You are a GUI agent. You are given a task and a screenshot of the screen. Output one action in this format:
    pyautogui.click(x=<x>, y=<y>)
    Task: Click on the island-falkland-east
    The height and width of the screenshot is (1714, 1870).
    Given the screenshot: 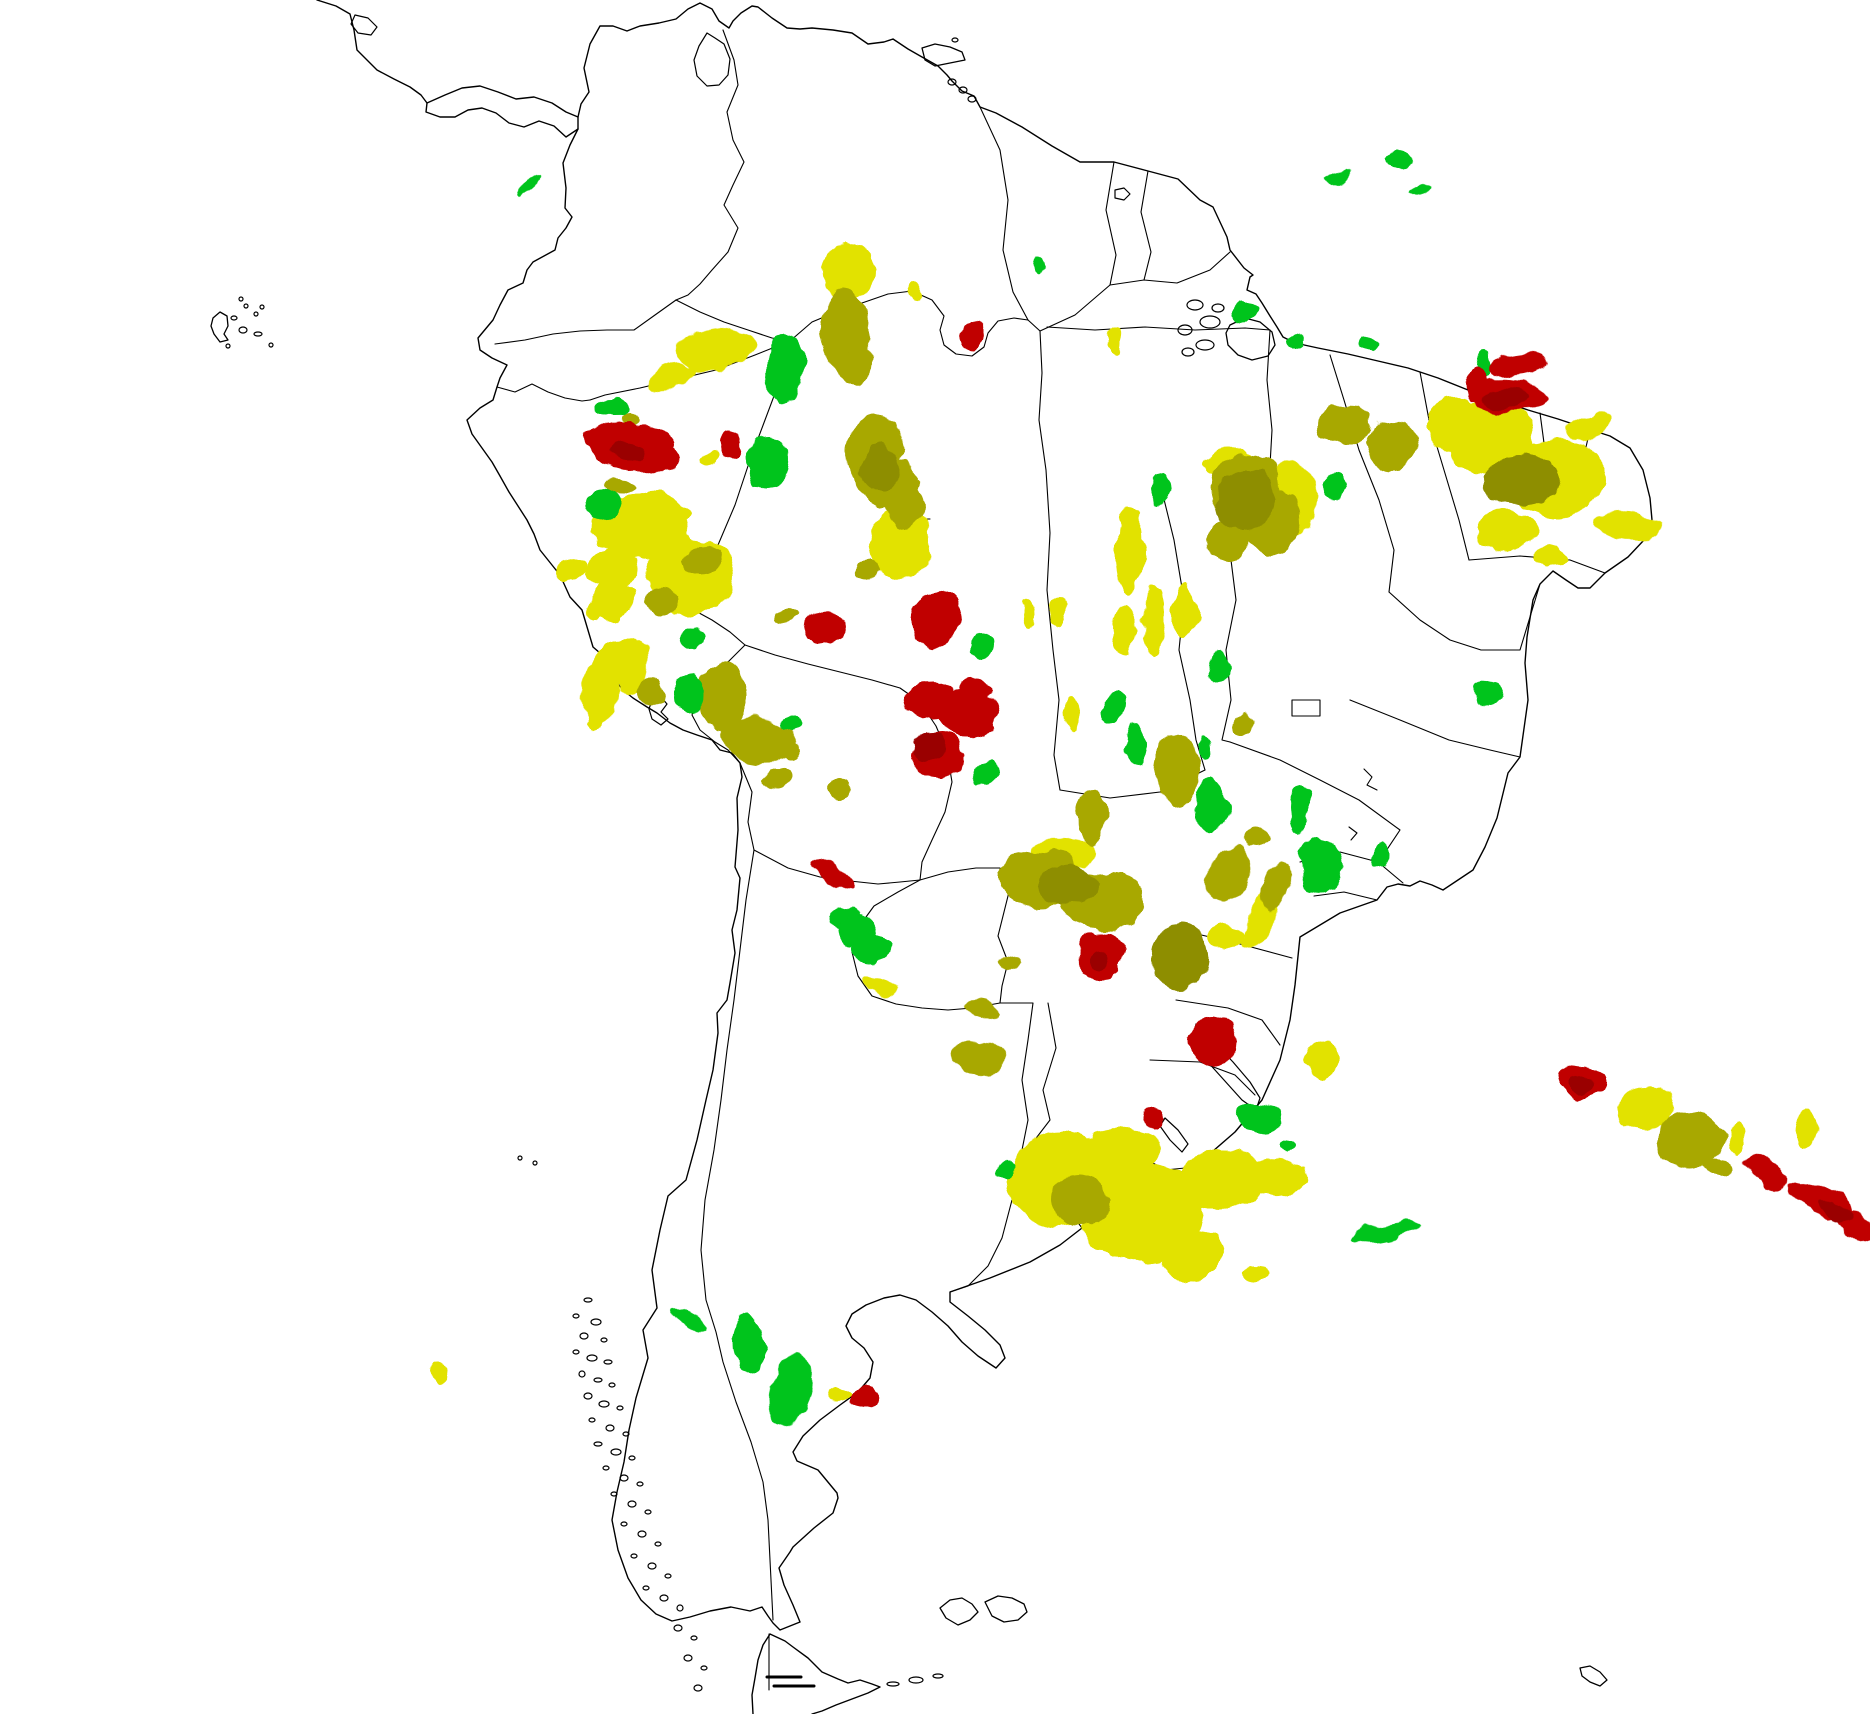 What is the action you would take?
    pyautogui.click(x=1006, y=1609)
    